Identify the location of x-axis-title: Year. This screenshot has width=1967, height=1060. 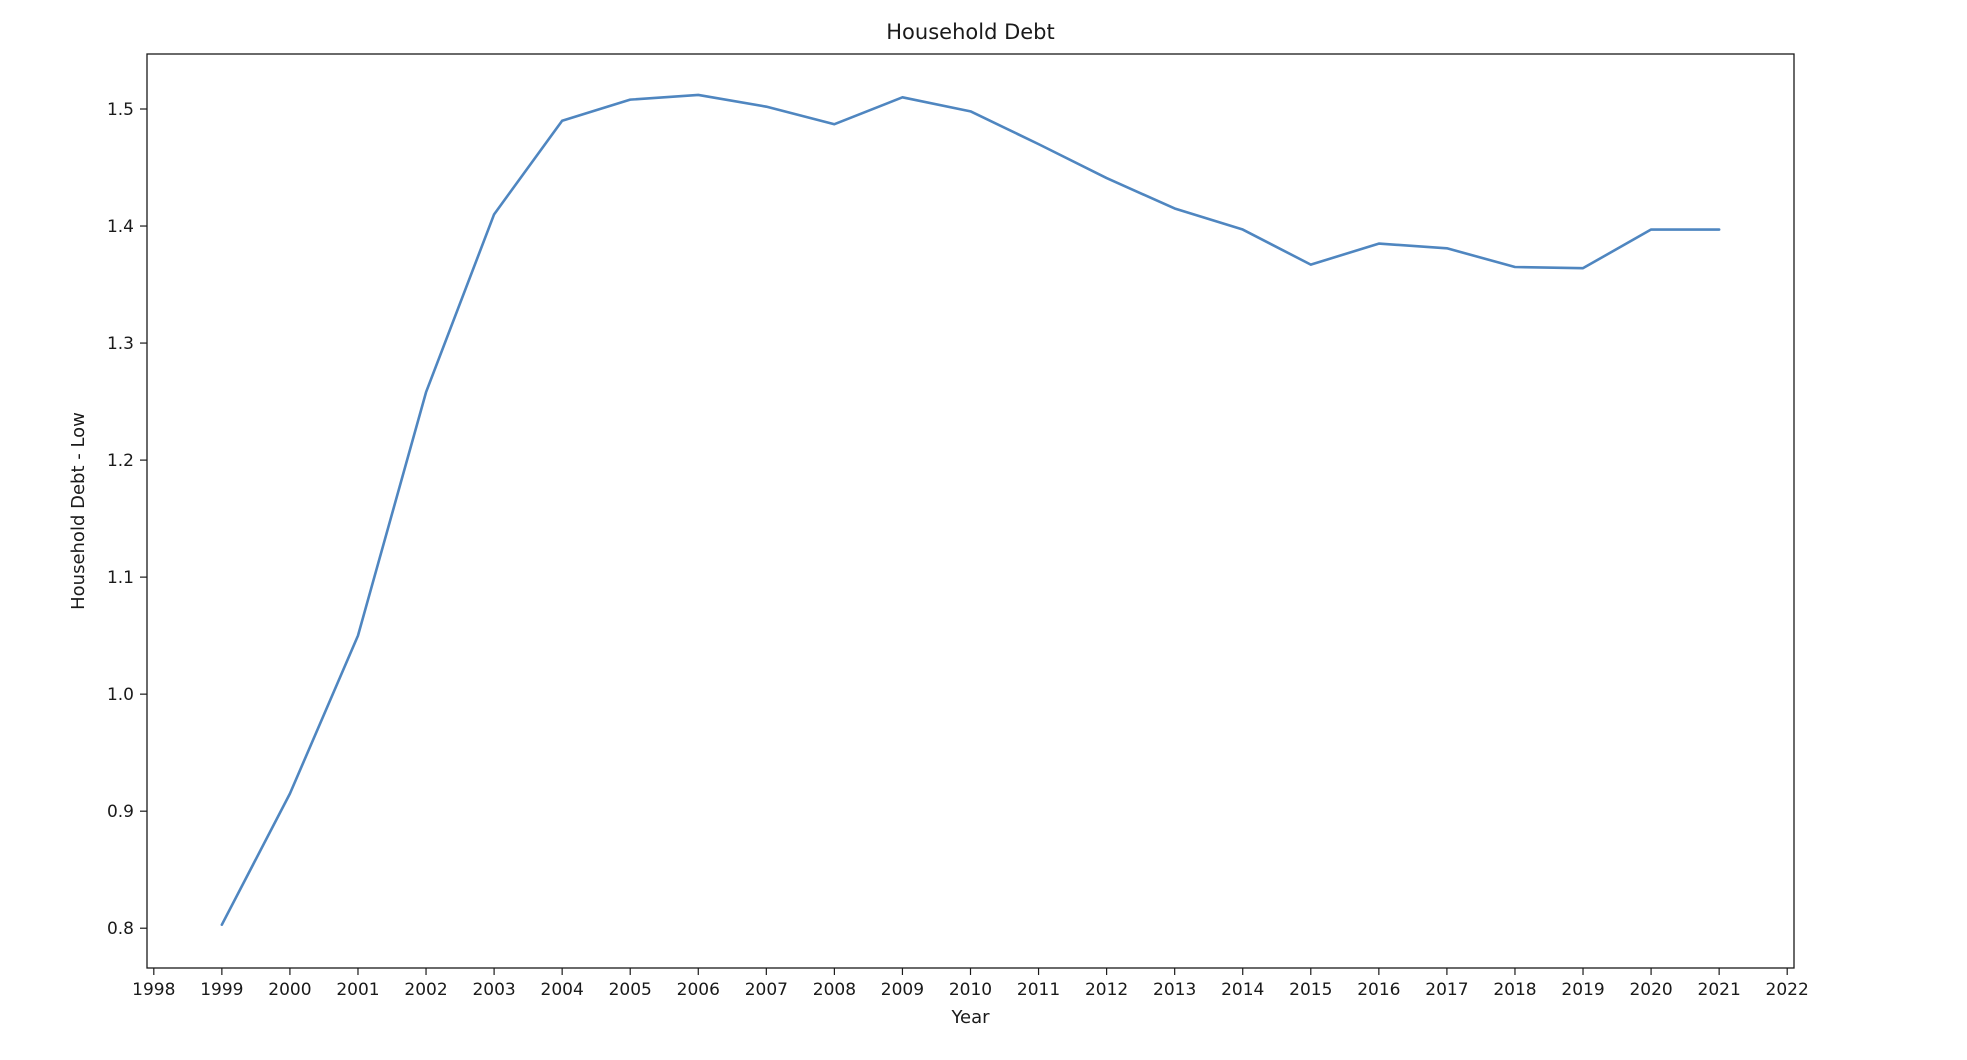
(970, 1017).